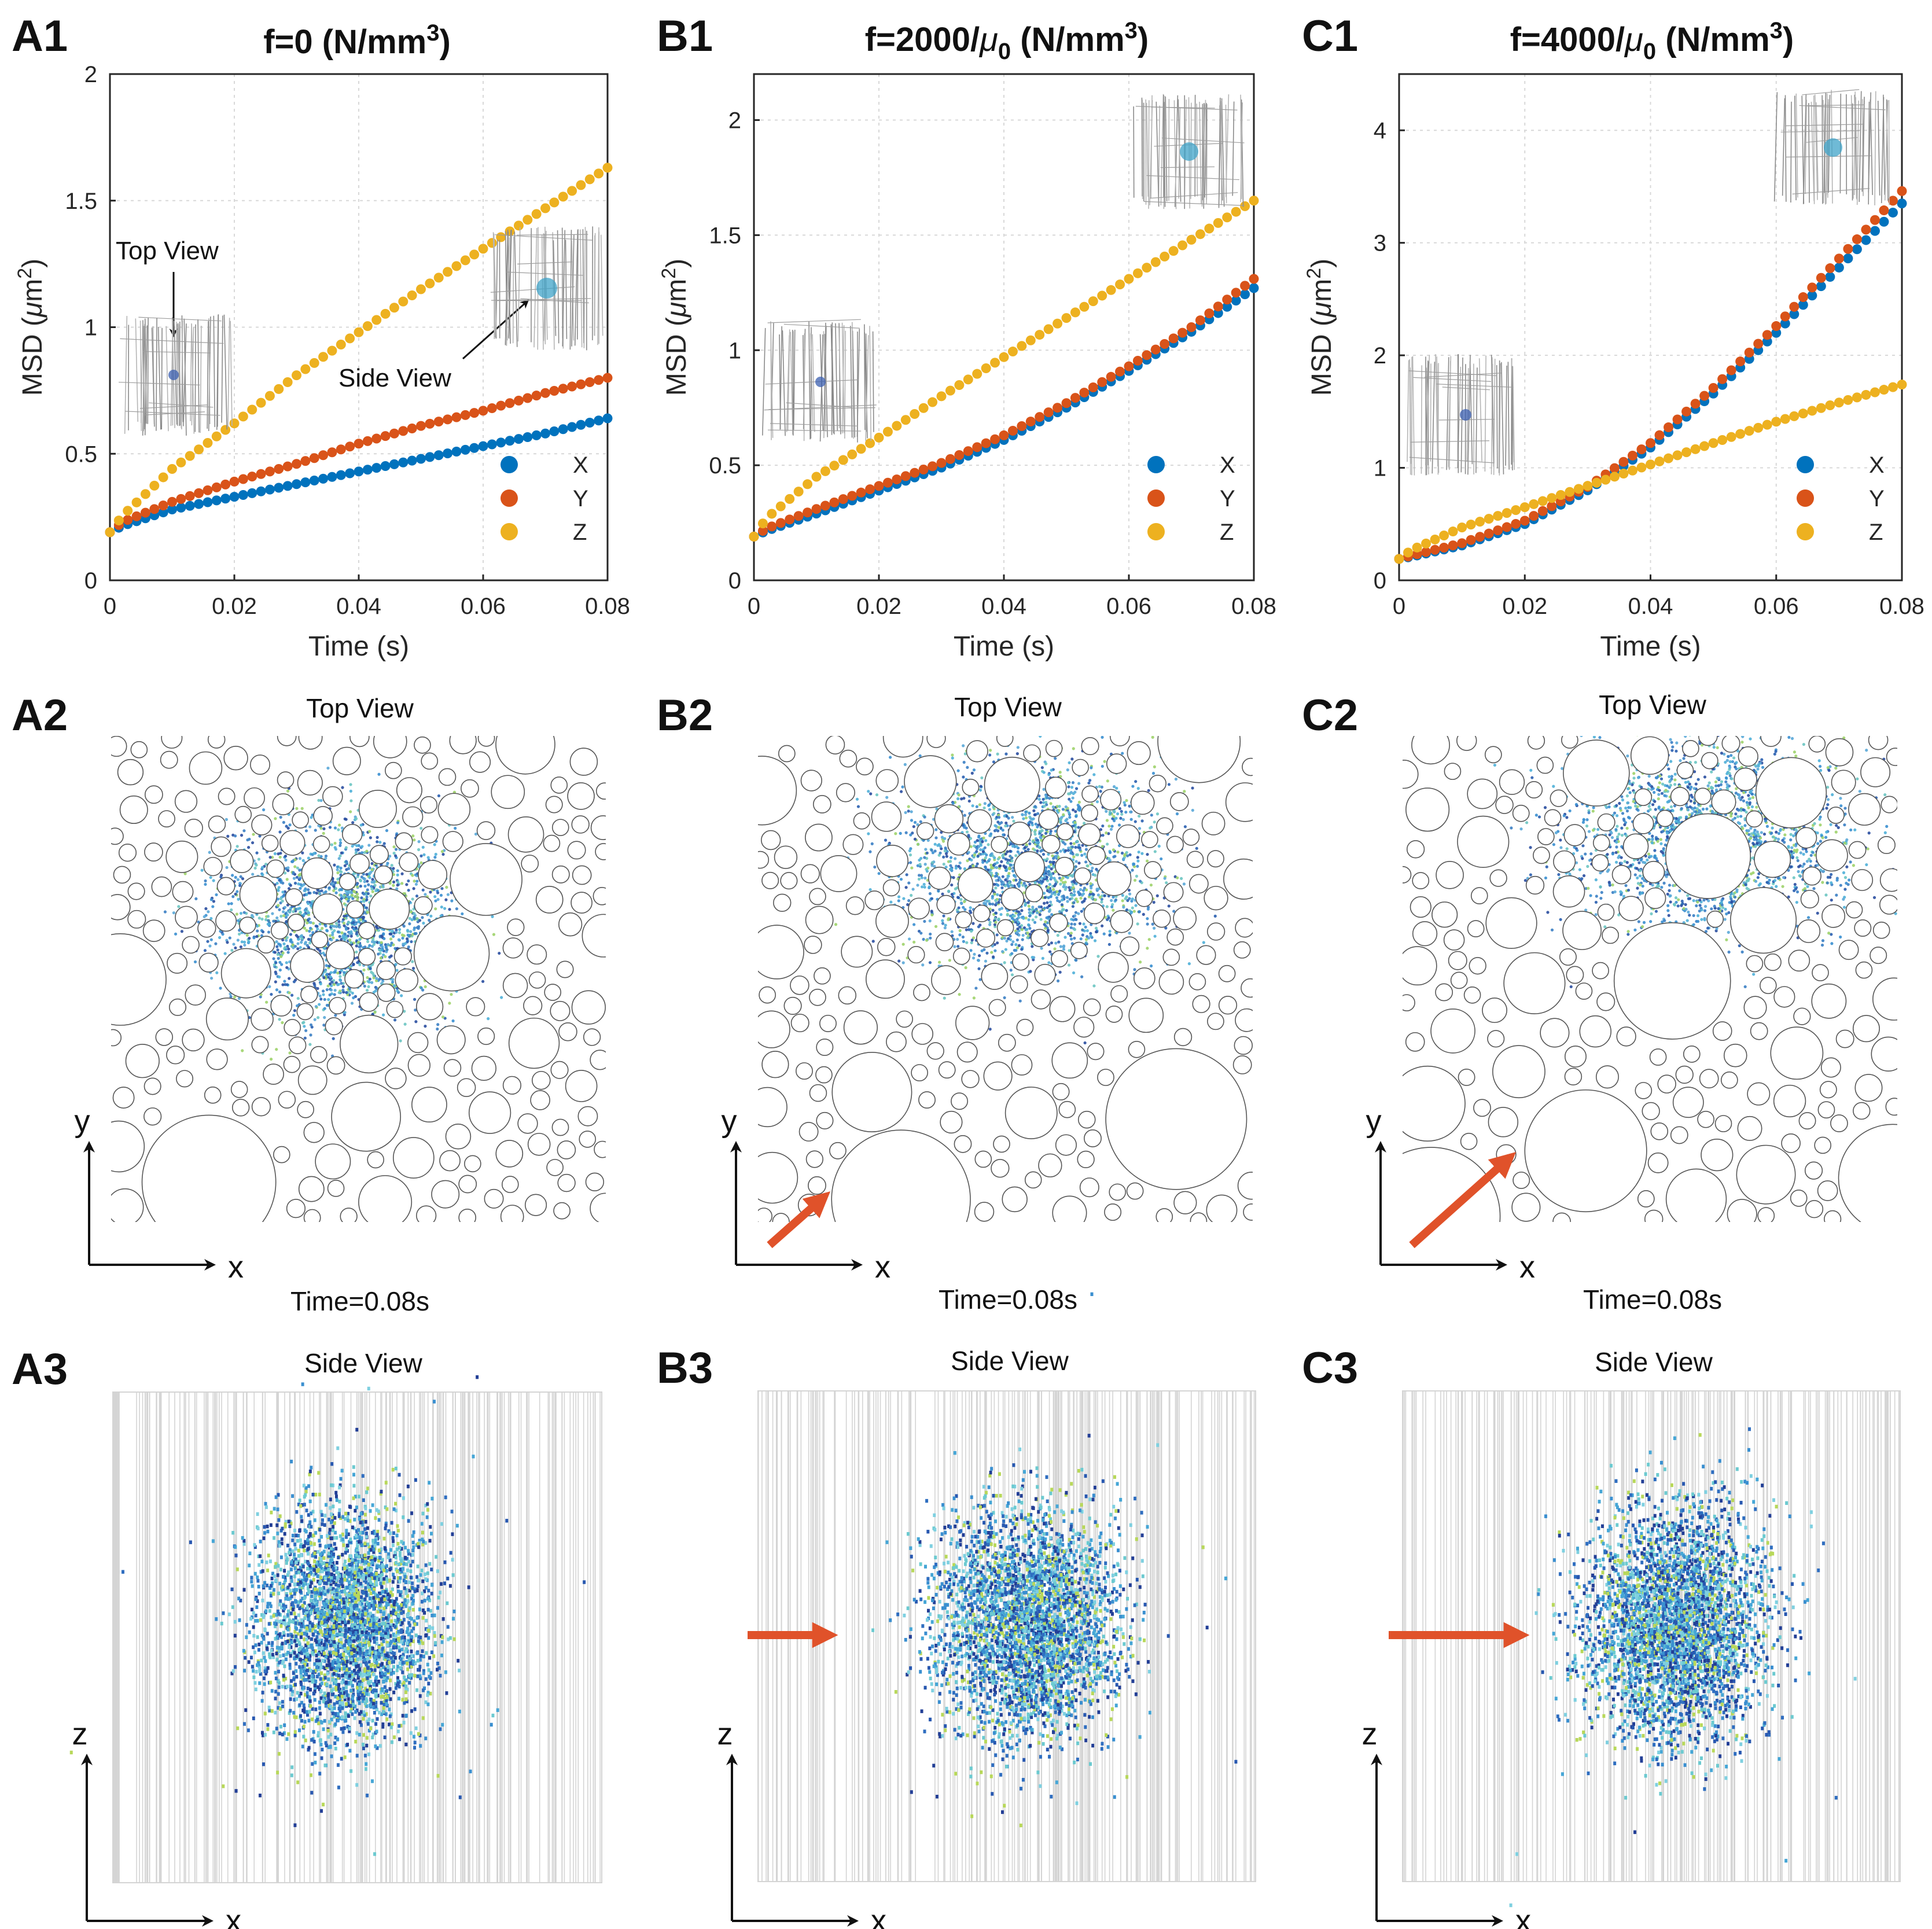 The height and width of the screenshot is (1929, 1932). What do you see at coordinates (307, 1637) in the screenshot?
I see `panel-a3: A3 Side View xz` at bounding box center [307, 1637].